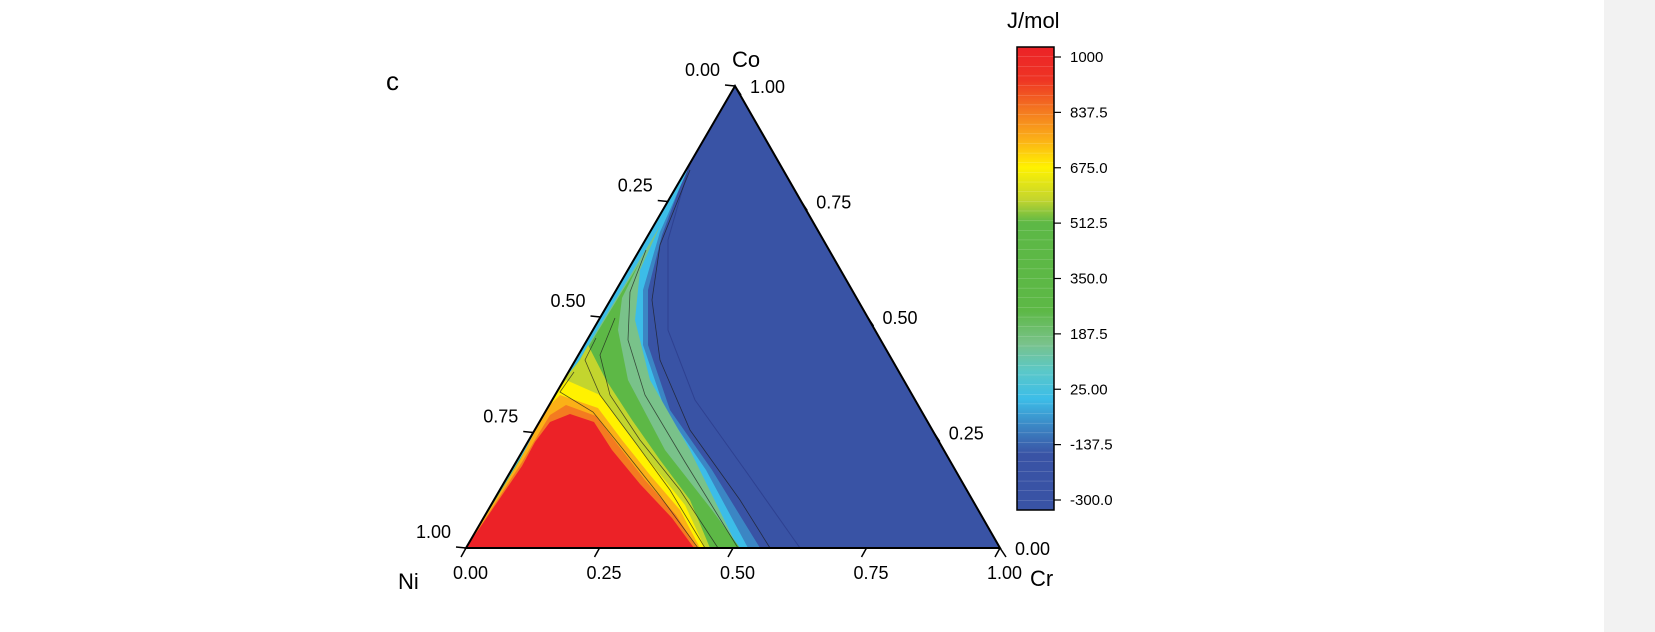 This screenshot has width=1655, height=632. Describe the element at coordinates (1041, 578) in the screenshot. I see `component-label-cr: Cr` at that location.